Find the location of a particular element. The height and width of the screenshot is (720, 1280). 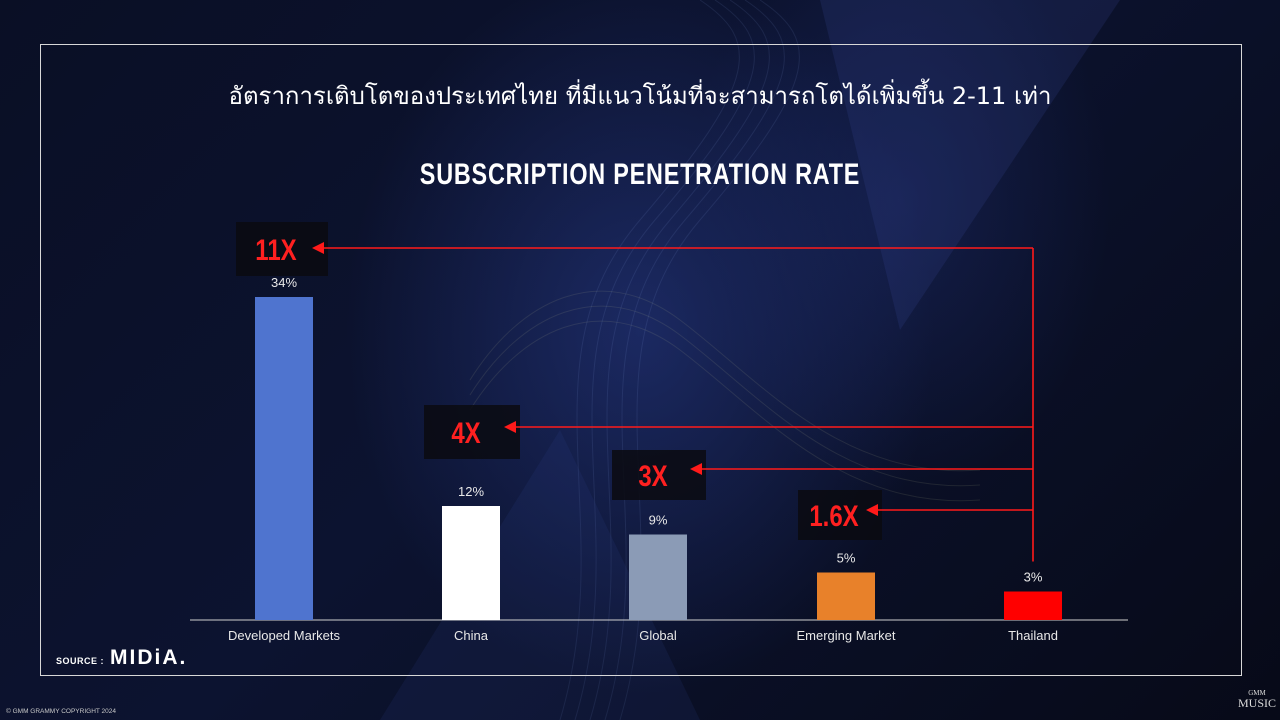

source-label: SOURCE : is located at coordinates (80, 661).